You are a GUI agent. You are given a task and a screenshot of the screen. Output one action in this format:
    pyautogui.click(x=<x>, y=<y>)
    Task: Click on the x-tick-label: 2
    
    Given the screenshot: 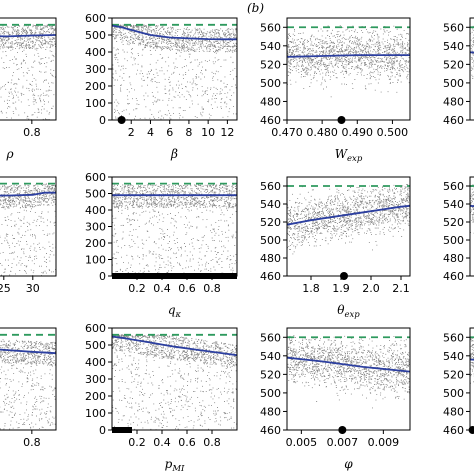 What is the action you would take?
    pyautogui.click(x=131, y=132)
    